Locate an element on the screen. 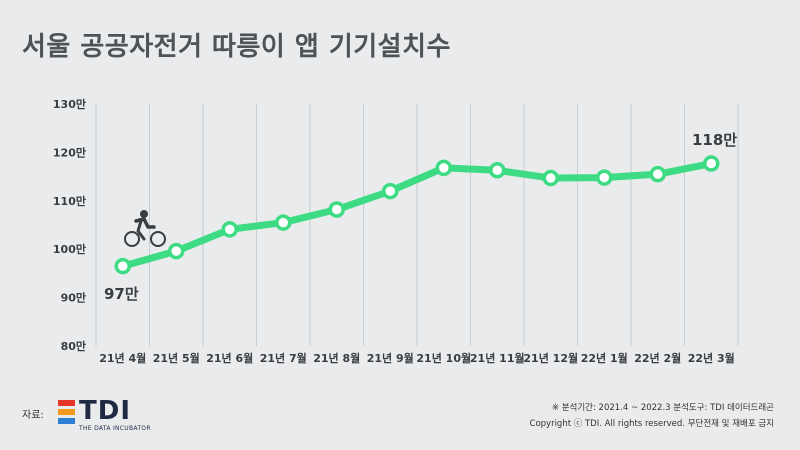  x-tick-label: 22년 3월 is located at coordinates (711, 358).